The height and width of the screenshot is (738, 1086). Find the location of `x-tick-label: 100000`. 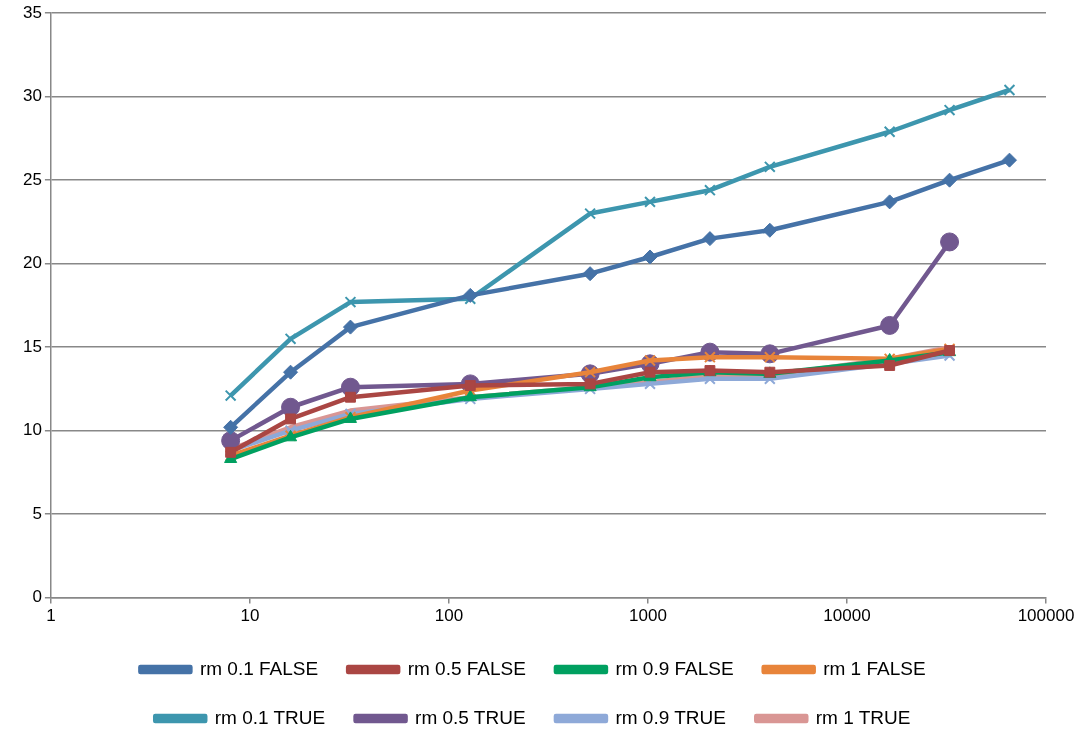

x-tick-label: 100000 is located at coordinates (1046, 616).